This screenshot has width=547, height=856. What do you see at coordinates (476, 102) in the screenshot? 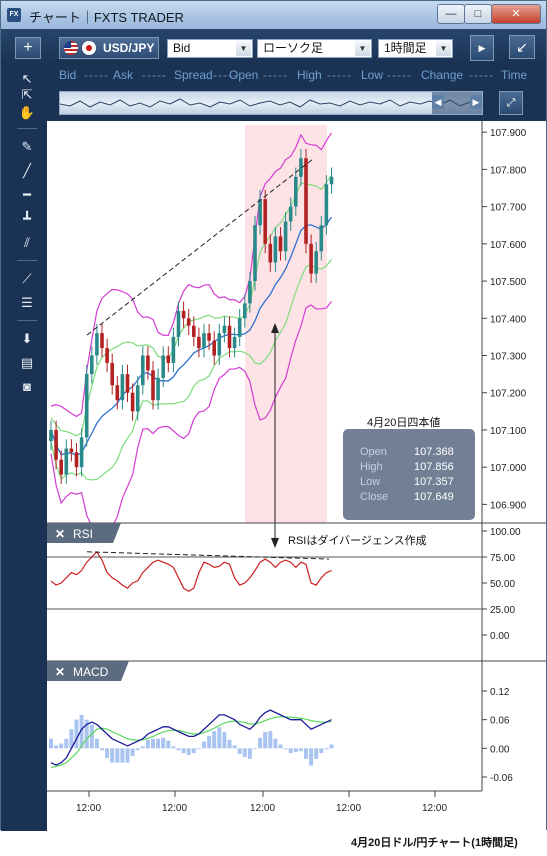
I see `chevron-right-icon: ▶` at bounding box center [476, 102].